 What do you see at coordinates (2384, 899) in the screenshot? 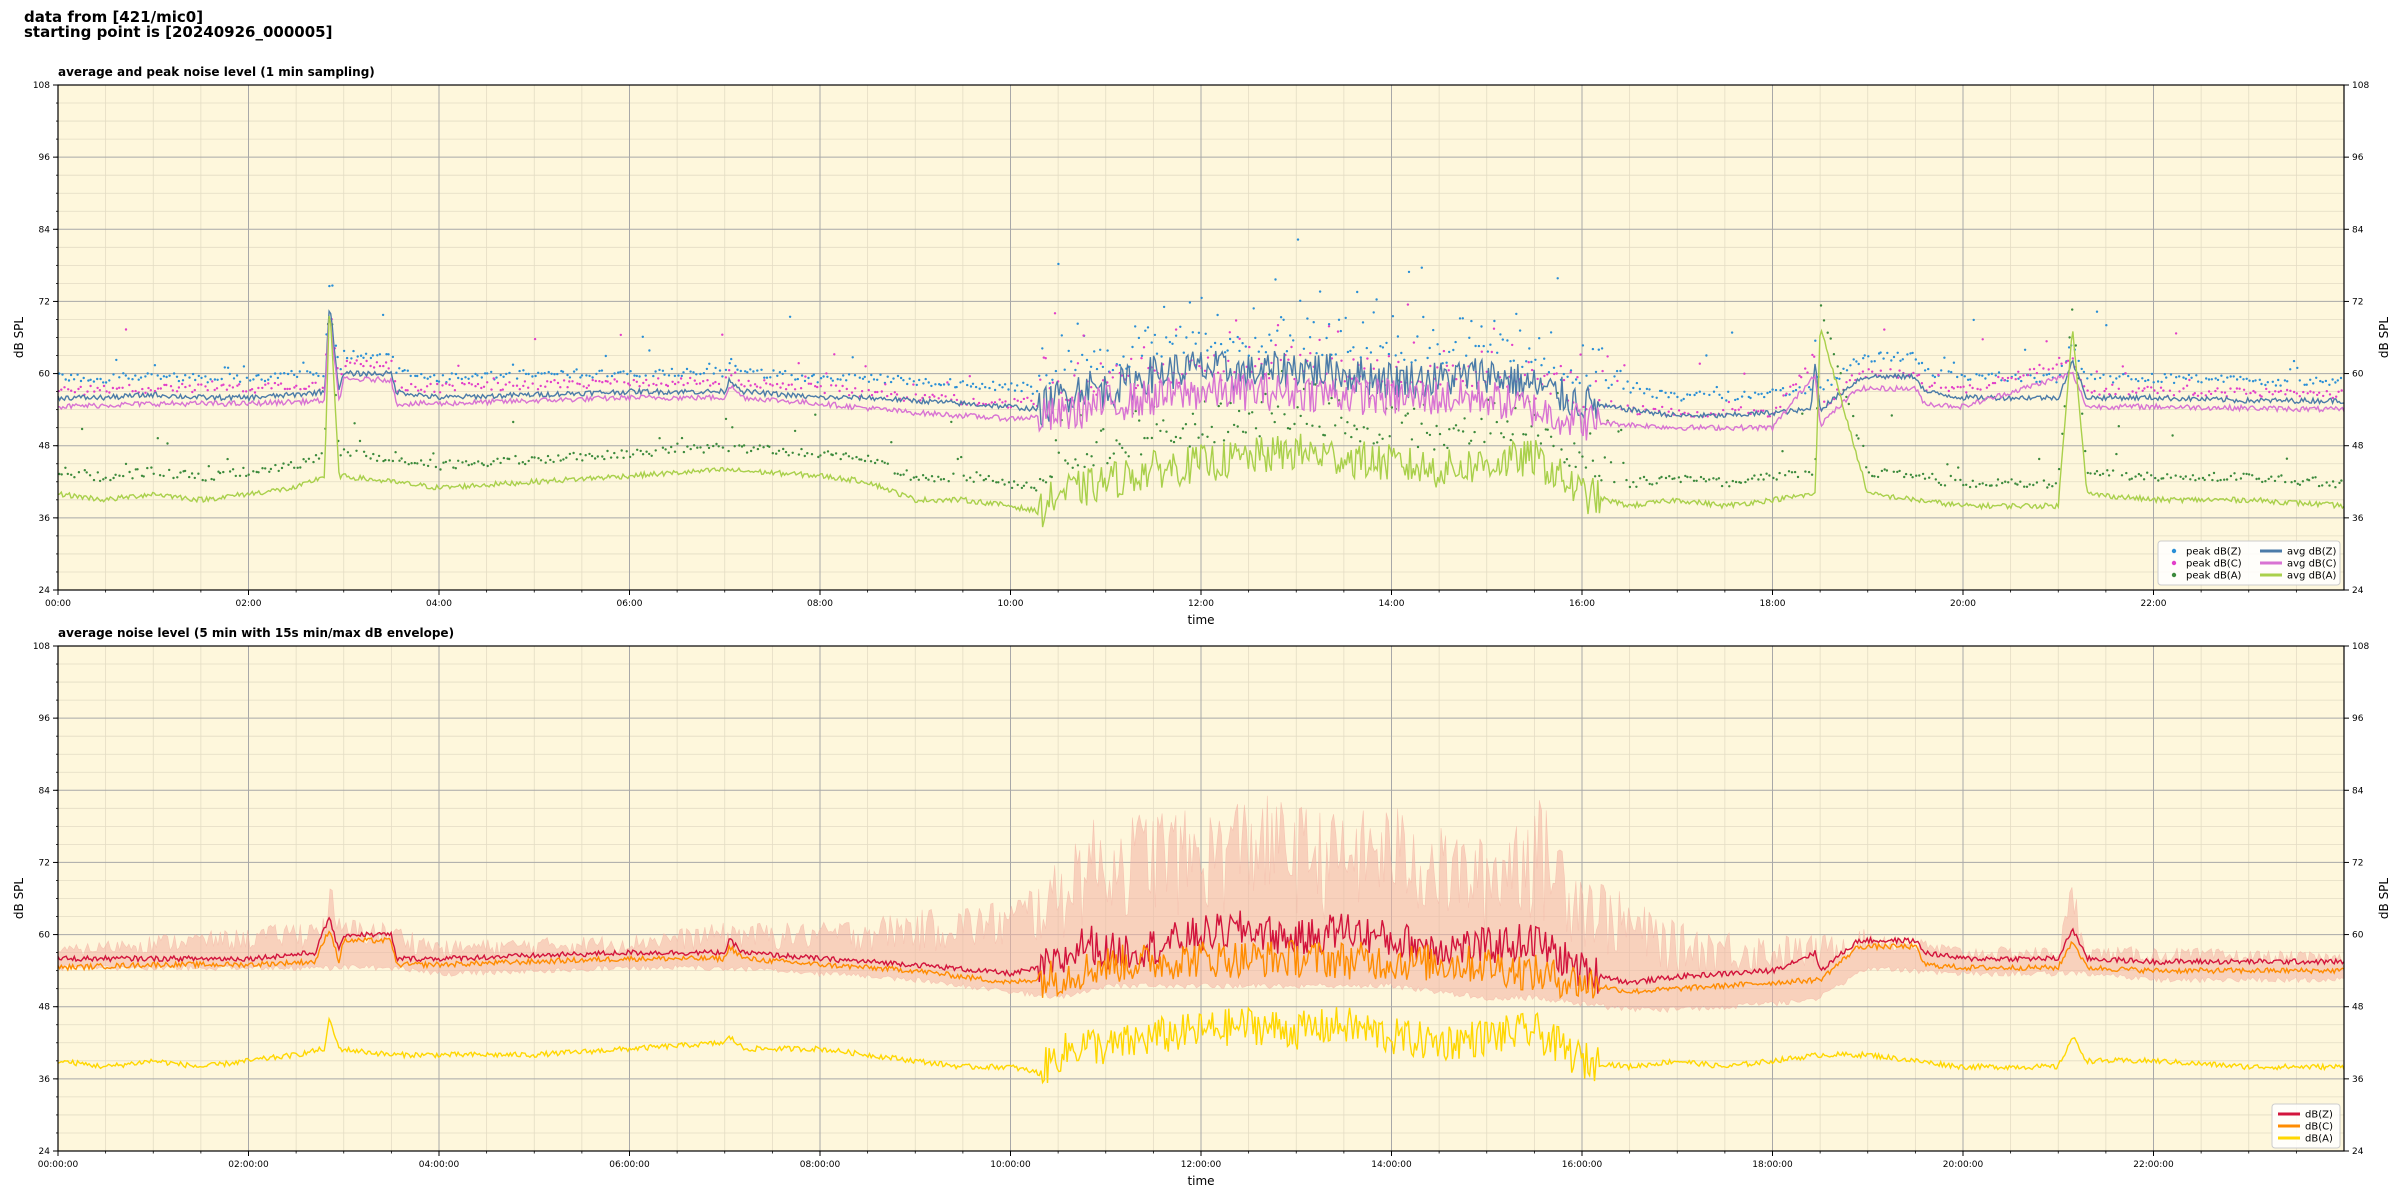
I see `y-axis-label-right: dB SPL` at bounding box center [2384, 899].